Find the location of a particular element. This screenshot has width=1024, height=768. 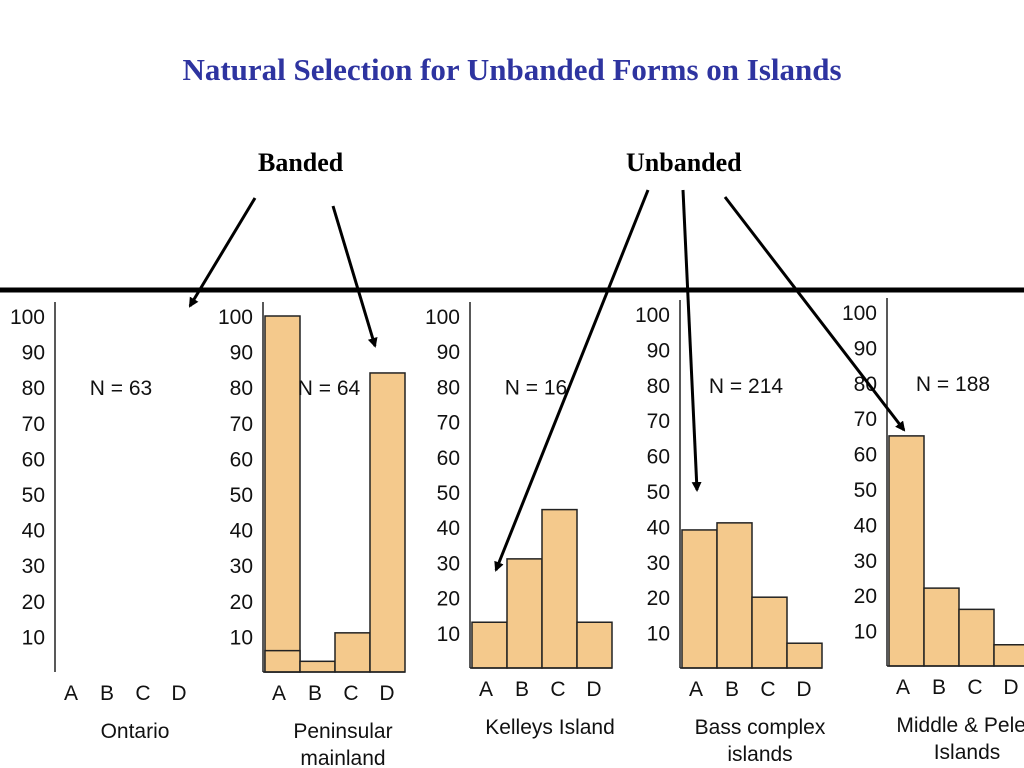

panel-title: Islands is located at coordinates (967, 752).